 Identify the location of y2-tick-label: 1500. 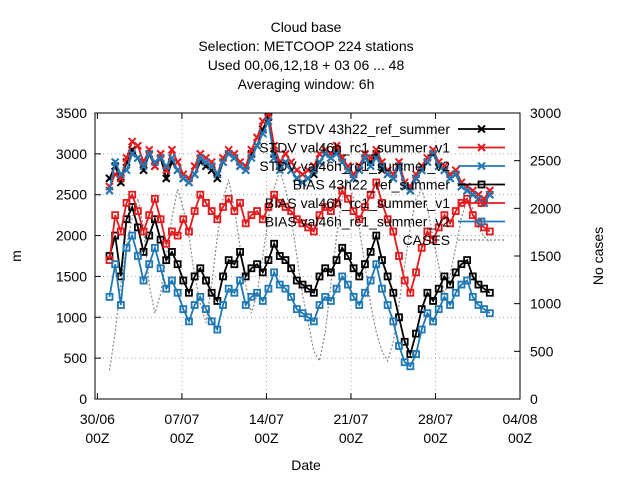
(545, 256).